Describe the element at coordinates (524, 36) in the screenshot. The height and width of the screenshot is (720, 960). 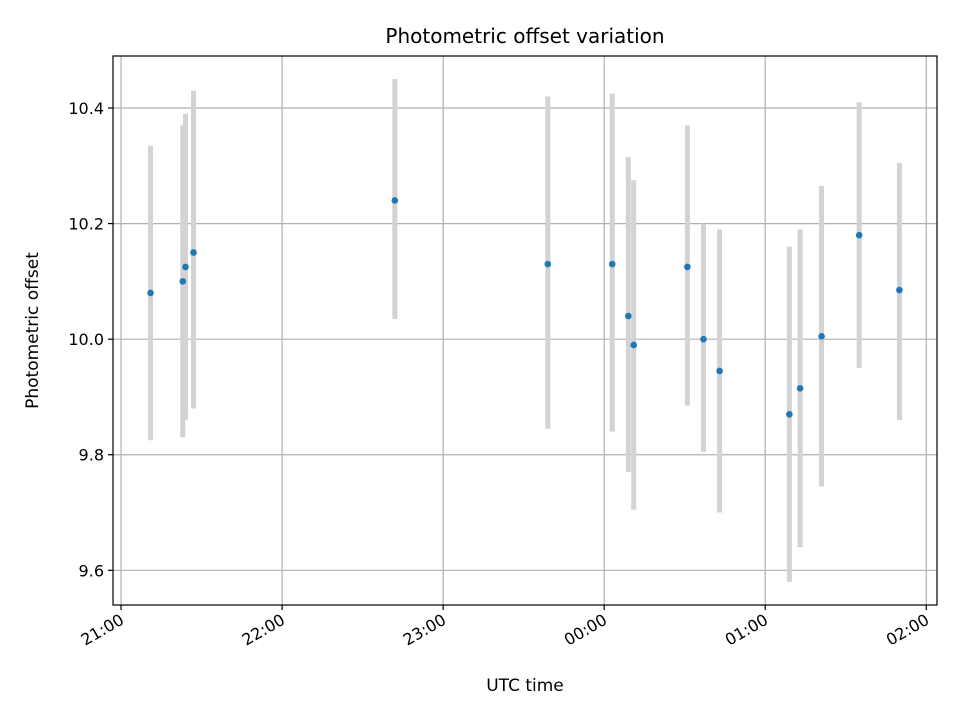
I see `chart-title: Photometric offset variation` at that location.